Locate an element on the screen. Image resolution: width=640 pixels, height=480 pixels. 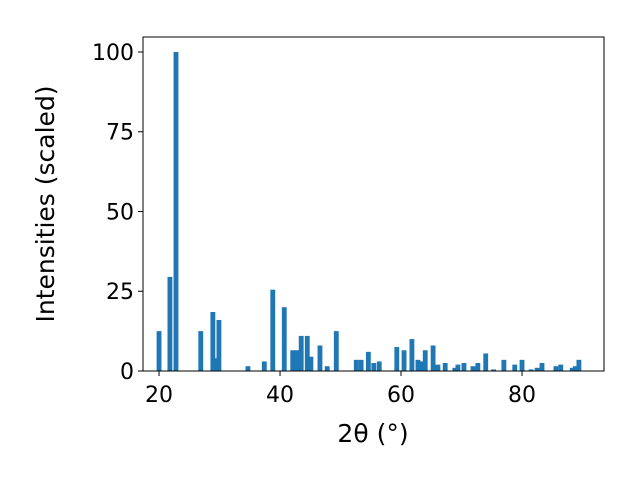
x-axis-label: 2θ (°) is located at coordinates (372, 433).